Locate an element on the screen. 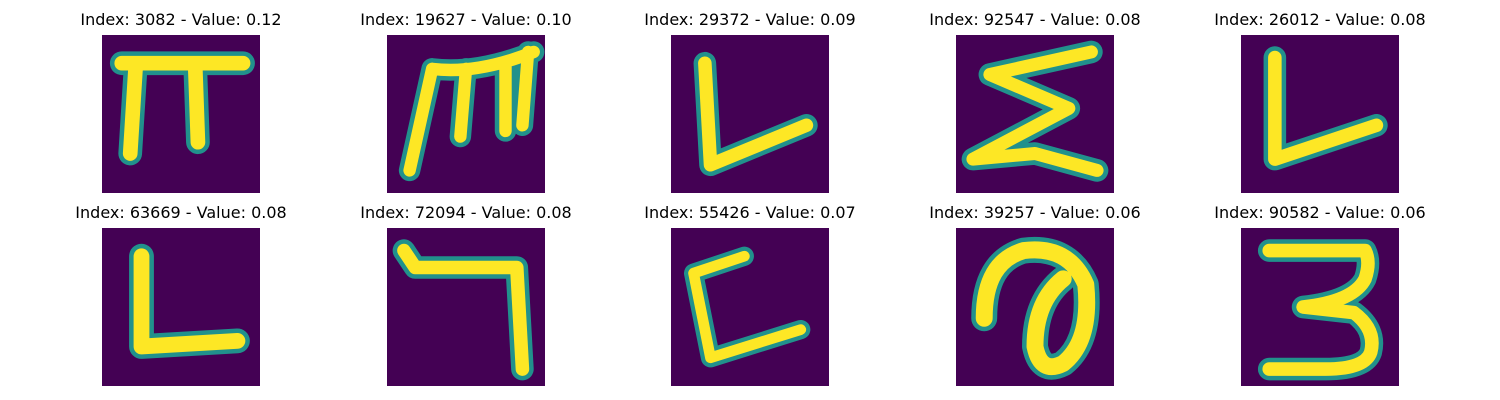  reversed-l-glyph-icon is located at coordinates (463, 310).